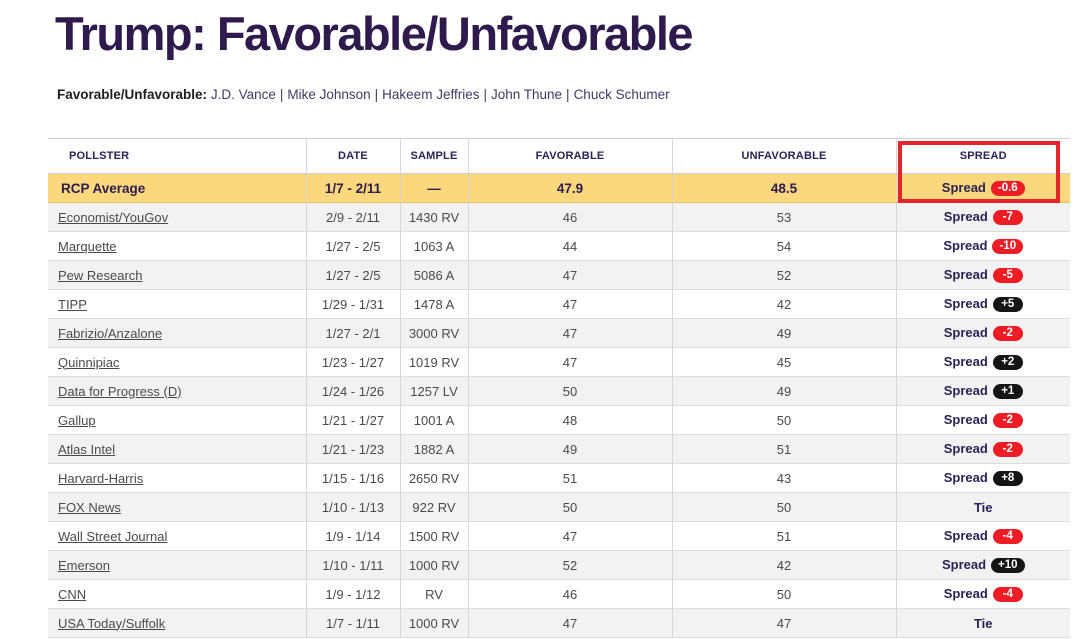  I want to click on date-cell: 1/27 - 2/1, so click(352, 333).